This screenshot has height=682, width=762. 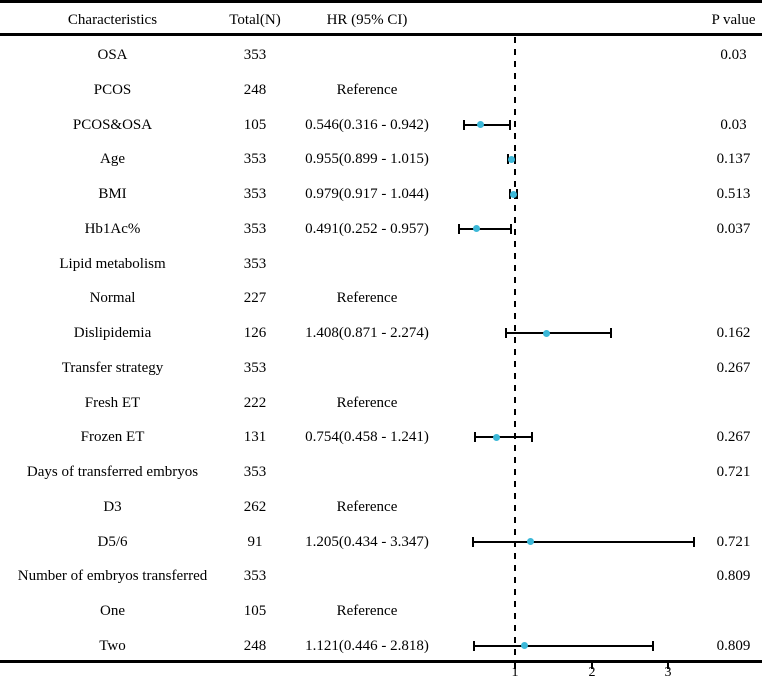 I want to click on table-row: Two 248 1.121(0.446 - 2.818) 0.809, so click(x=381, y=646).